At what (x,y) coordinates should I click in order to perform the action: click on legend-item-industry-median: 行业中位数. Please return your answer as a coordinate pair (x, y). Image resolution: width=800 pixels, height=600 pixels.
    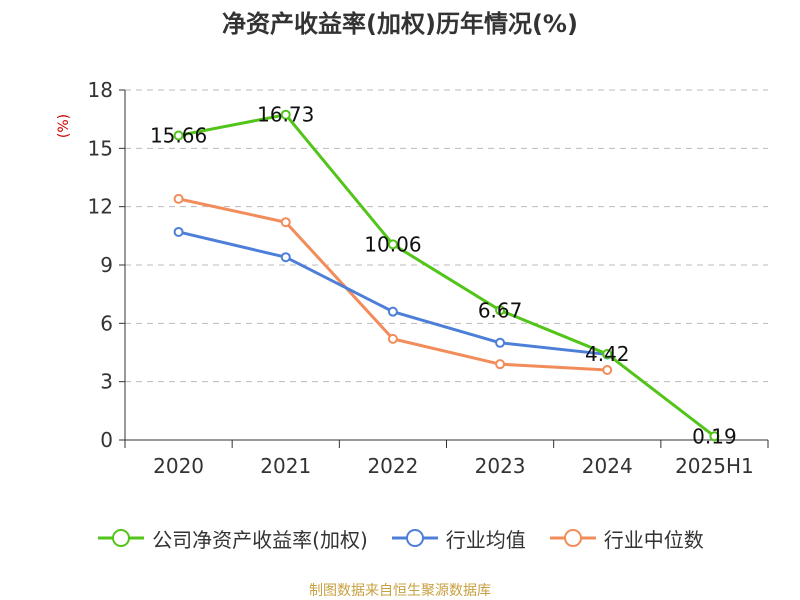
    Looking at the image, I should click on (626, 538).